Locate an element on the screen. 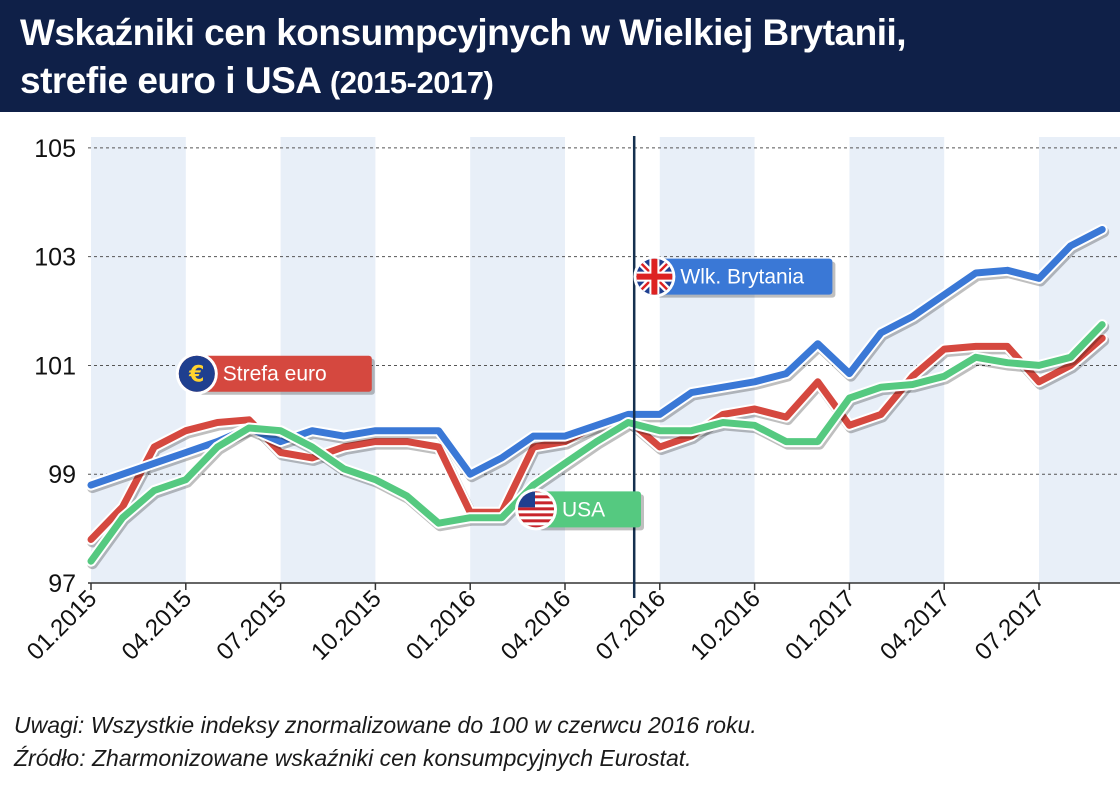 The image size is (1120, 789). x-tick-label: 07.2016 is located at coordinates (631, 625).